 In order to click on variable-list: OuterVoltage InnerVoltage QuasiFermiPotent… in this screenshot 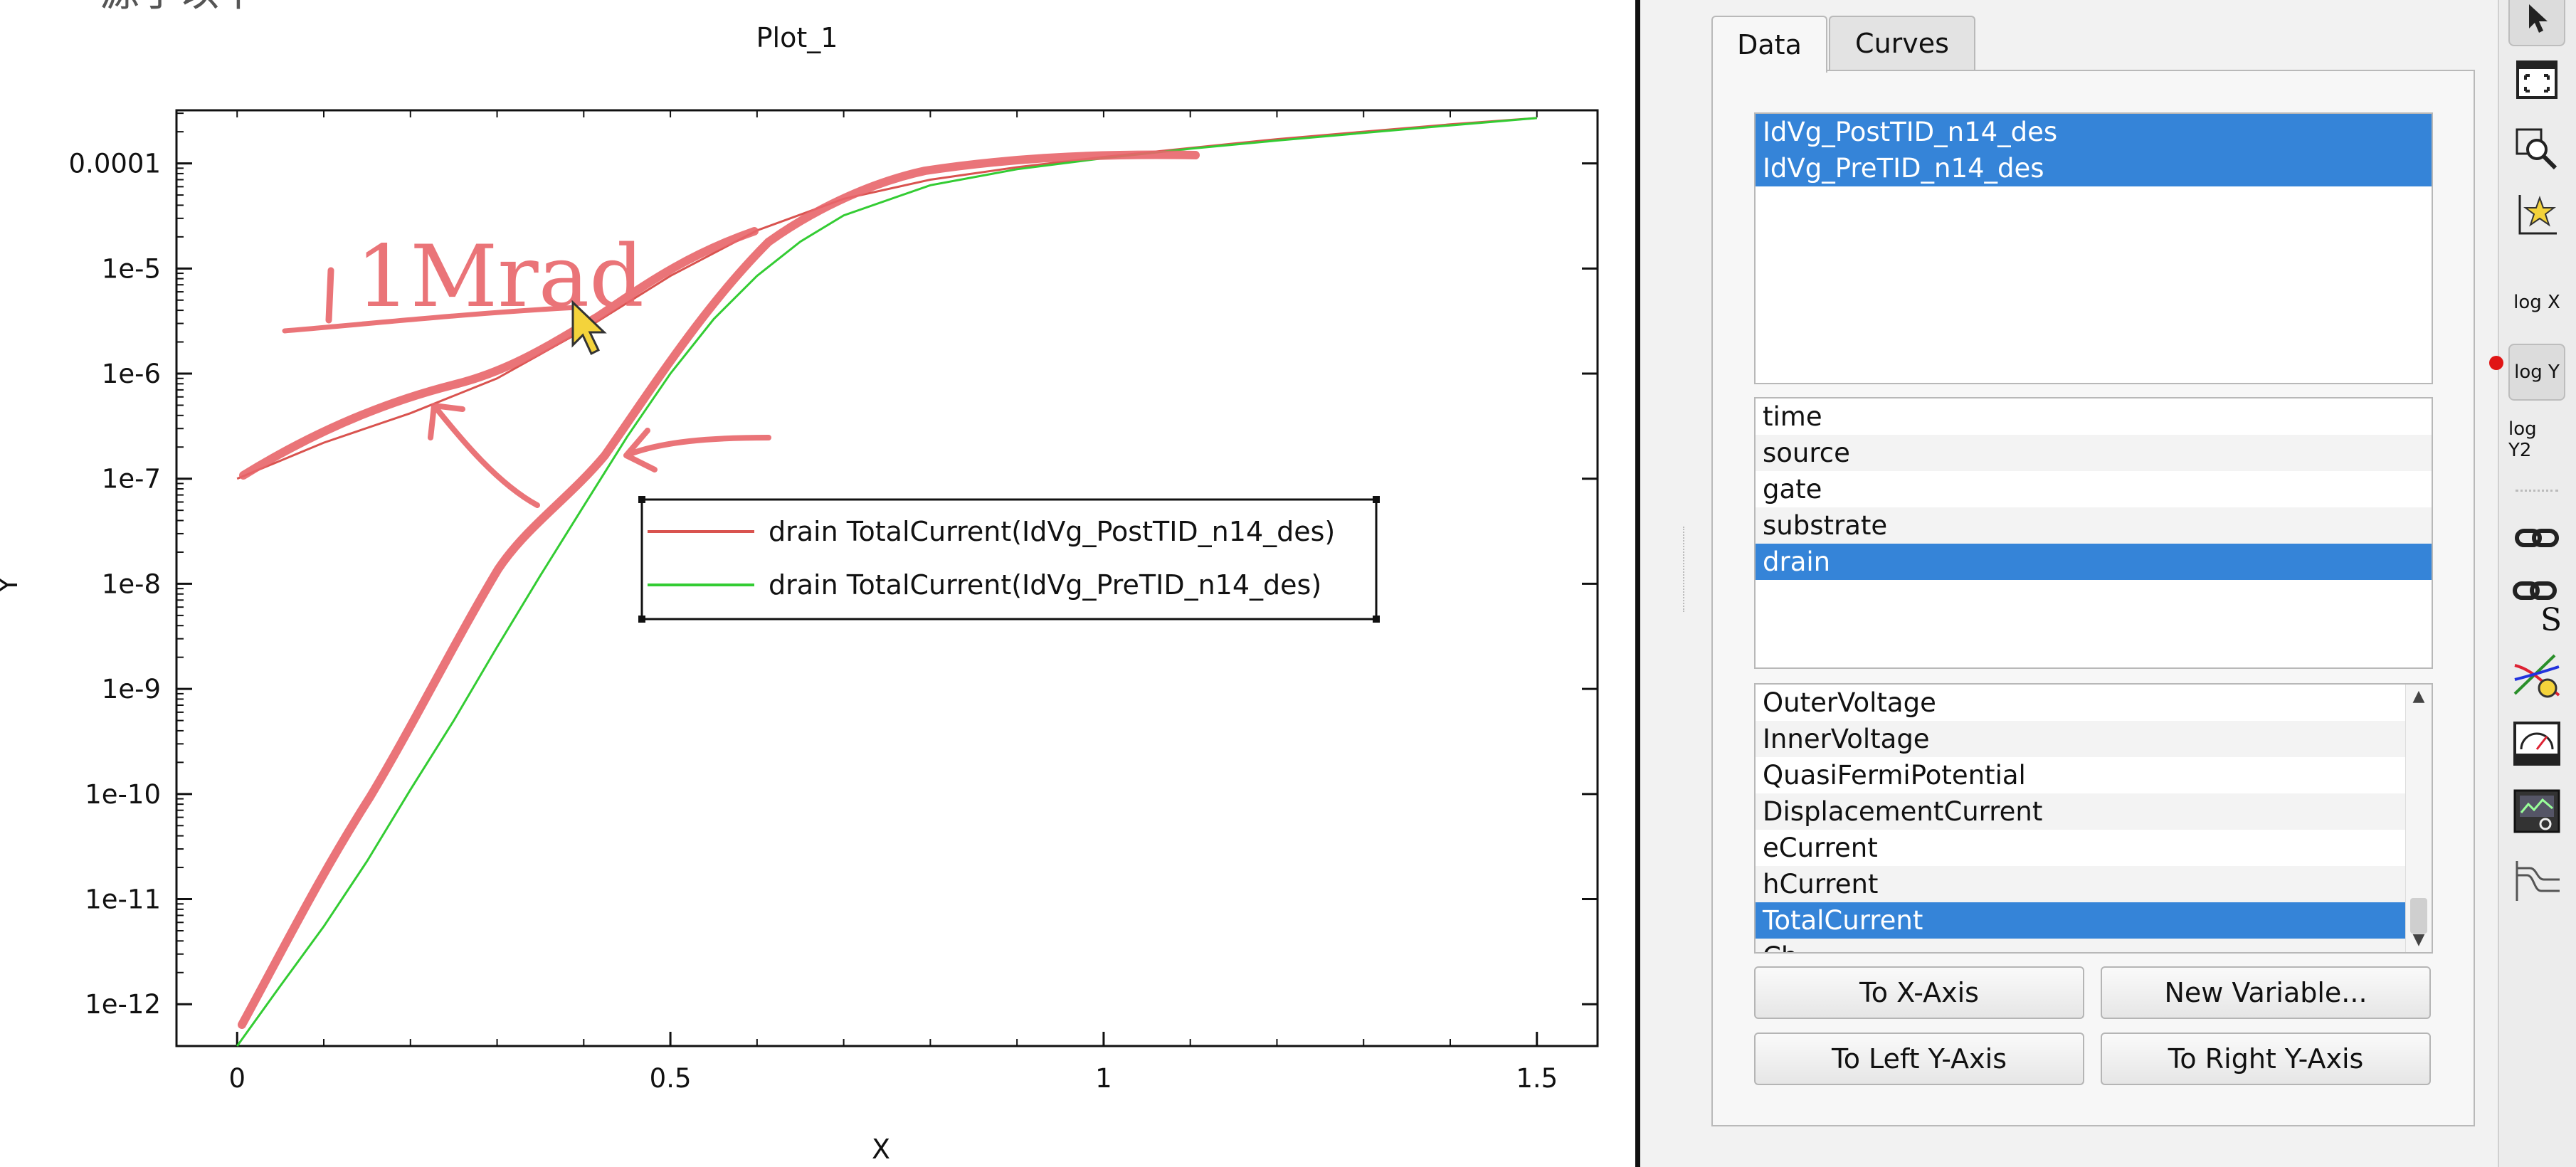, I will do `click(2093, 818)`.